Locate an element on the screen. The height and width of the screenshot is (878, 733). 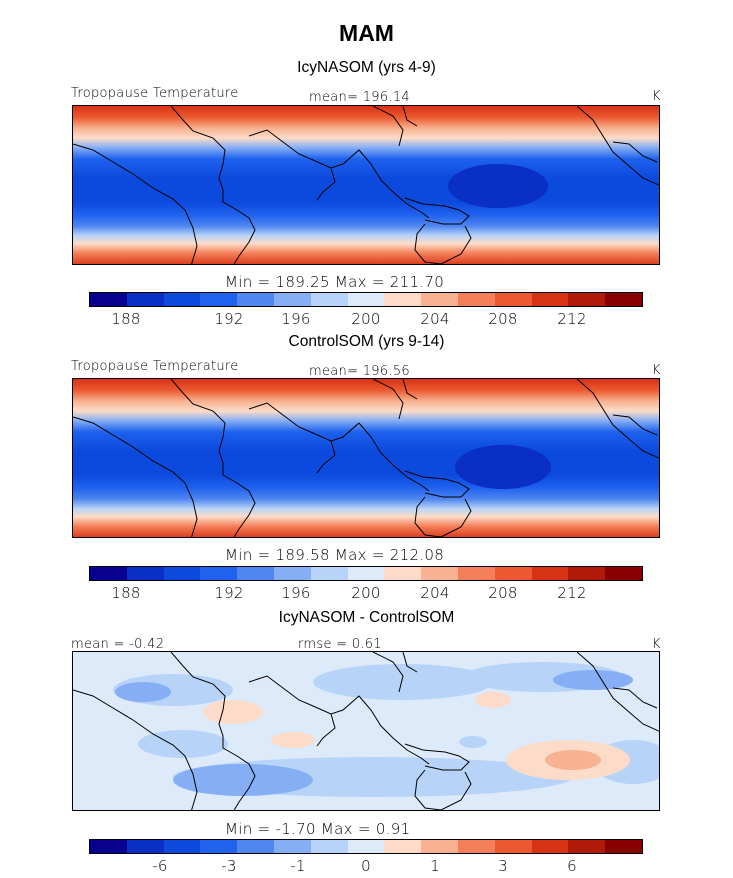
panel-3-units-label: K is located at coordinates (656, 644).